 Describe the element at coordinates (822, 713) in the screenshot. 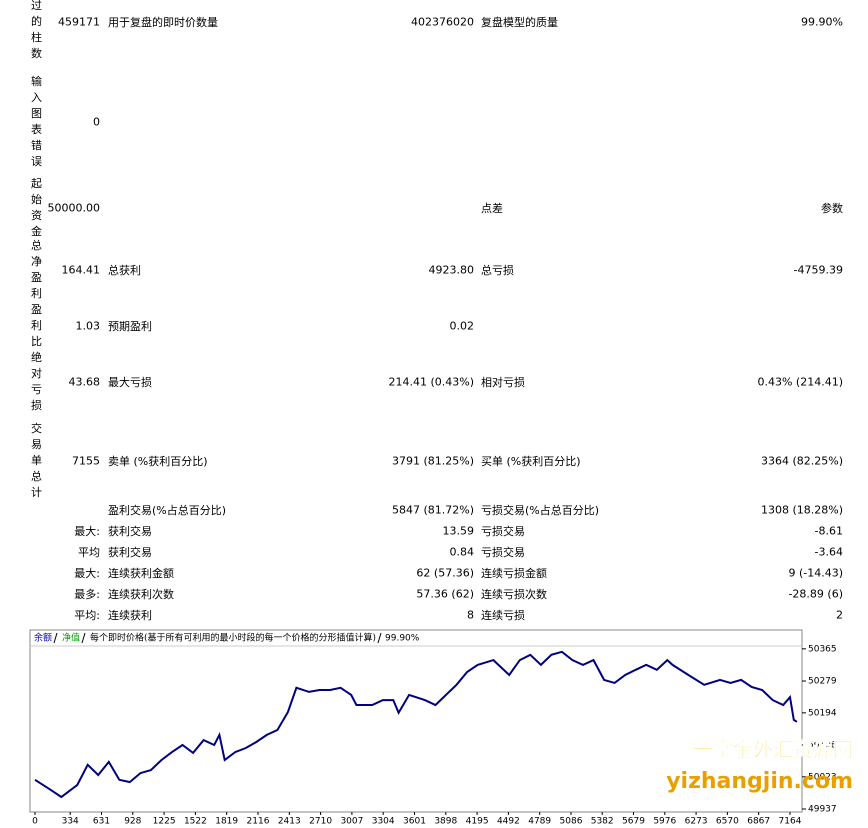

I see `y-tick-label: 50194` at that location.